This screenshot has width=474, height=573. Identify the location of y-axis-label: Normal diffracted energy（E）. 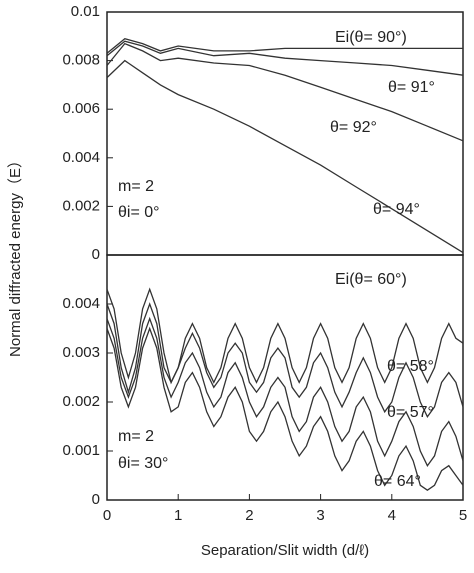
(15, 255).